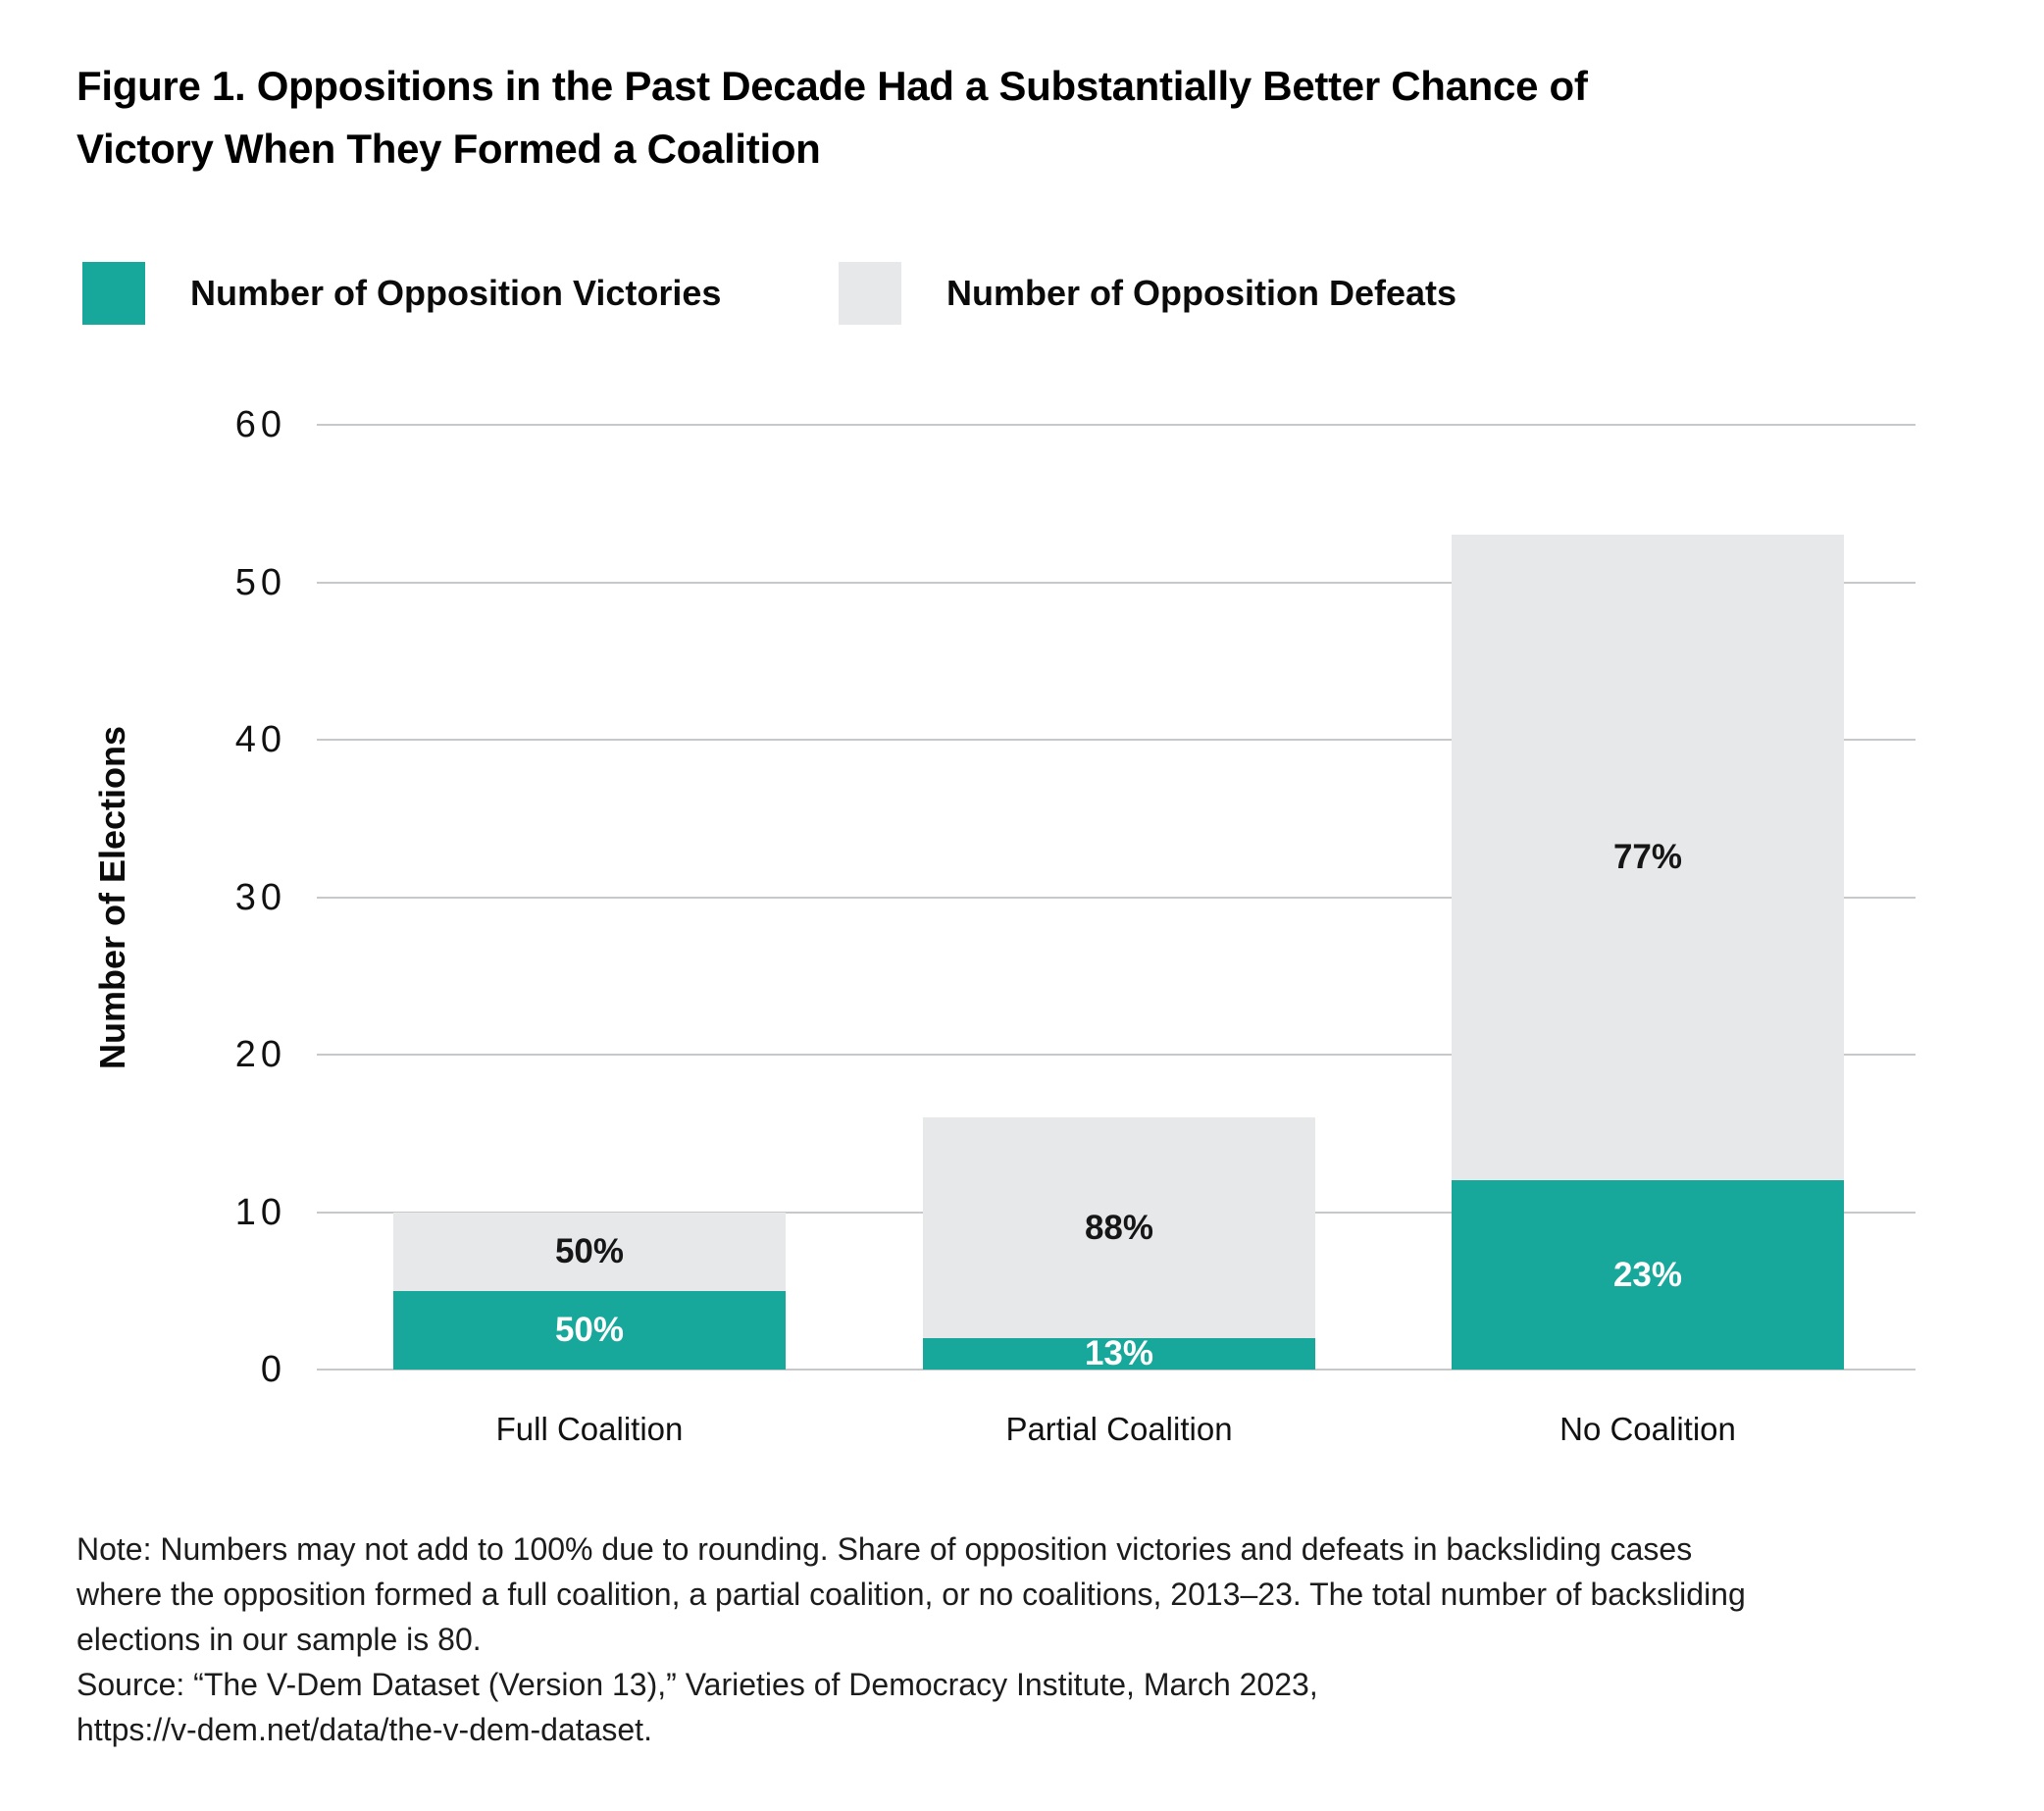 This screenshot has width=2044, height=1811. I want to click on bar-no-coalition: 23% 77%, so click(1648, 952).